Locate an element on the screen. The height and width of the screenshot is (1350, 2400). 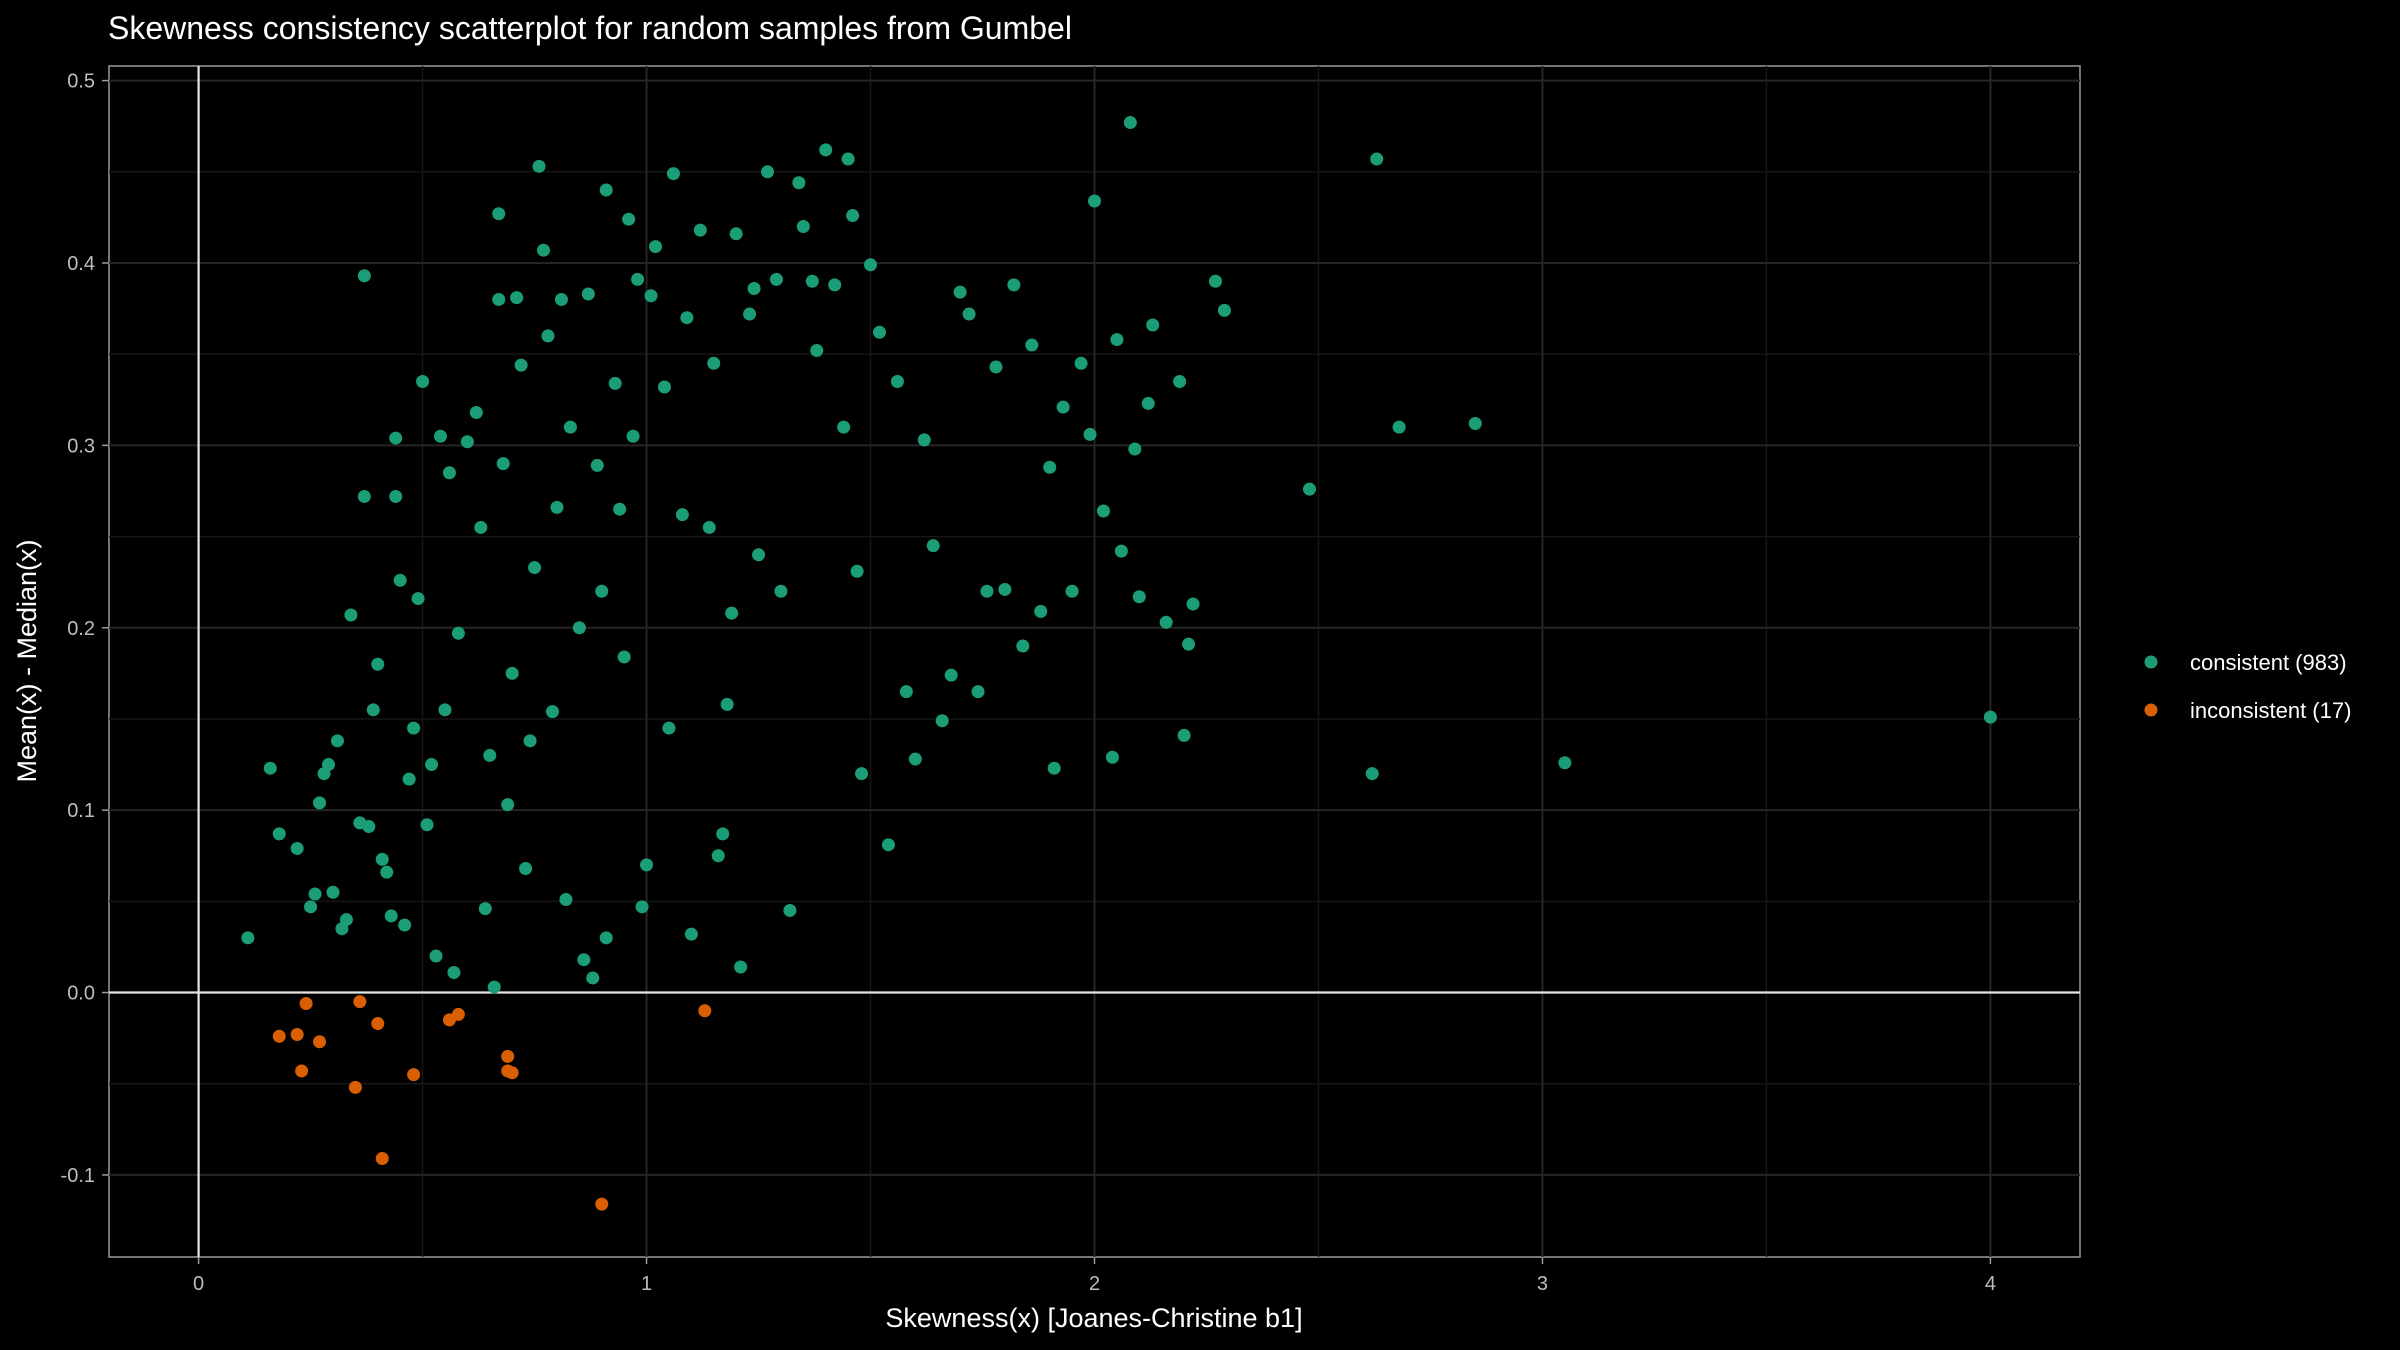
y-axis-label: Mean(x) - Median(x) is located at coordinates (27, 660).